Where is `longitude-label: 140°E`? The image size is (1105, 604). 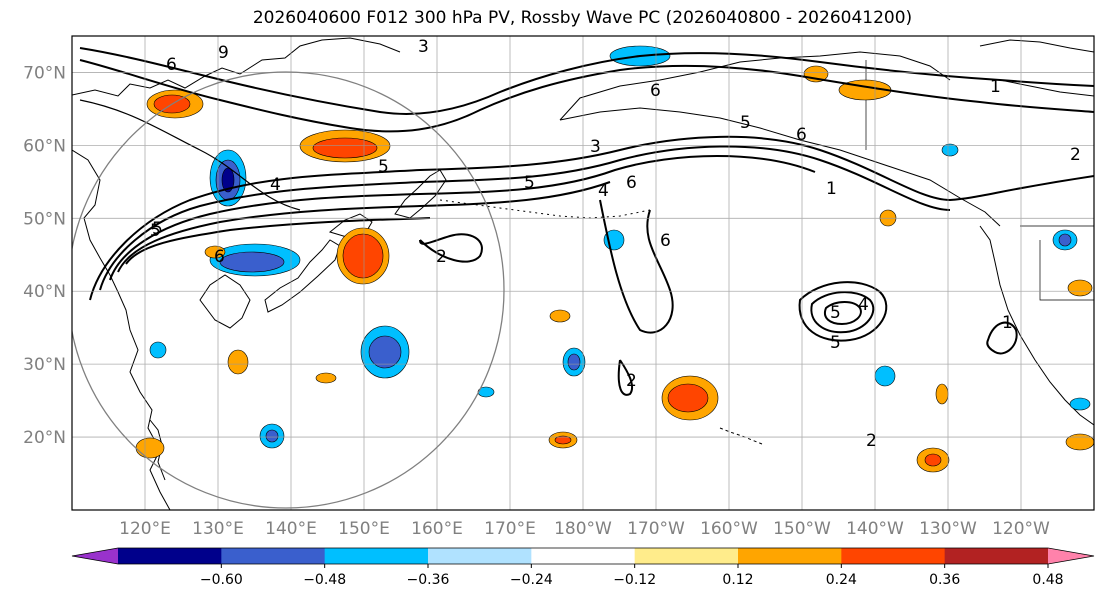
longitude-label: 140°E is located at coordinates (291, 529).